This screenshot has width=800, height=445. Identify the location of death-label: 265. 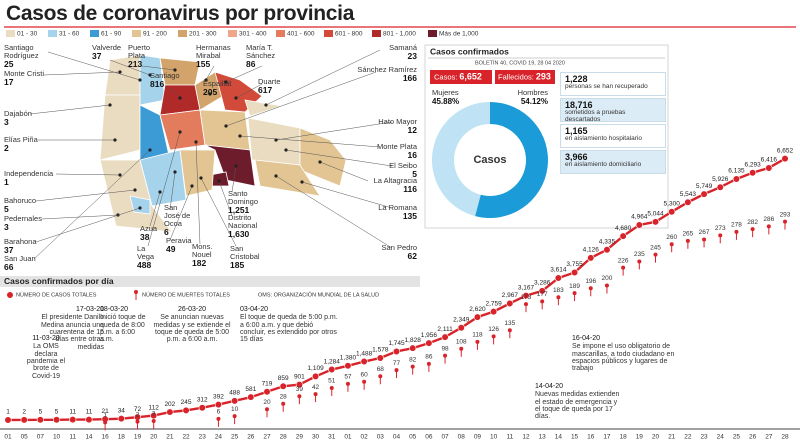
(687, 234).